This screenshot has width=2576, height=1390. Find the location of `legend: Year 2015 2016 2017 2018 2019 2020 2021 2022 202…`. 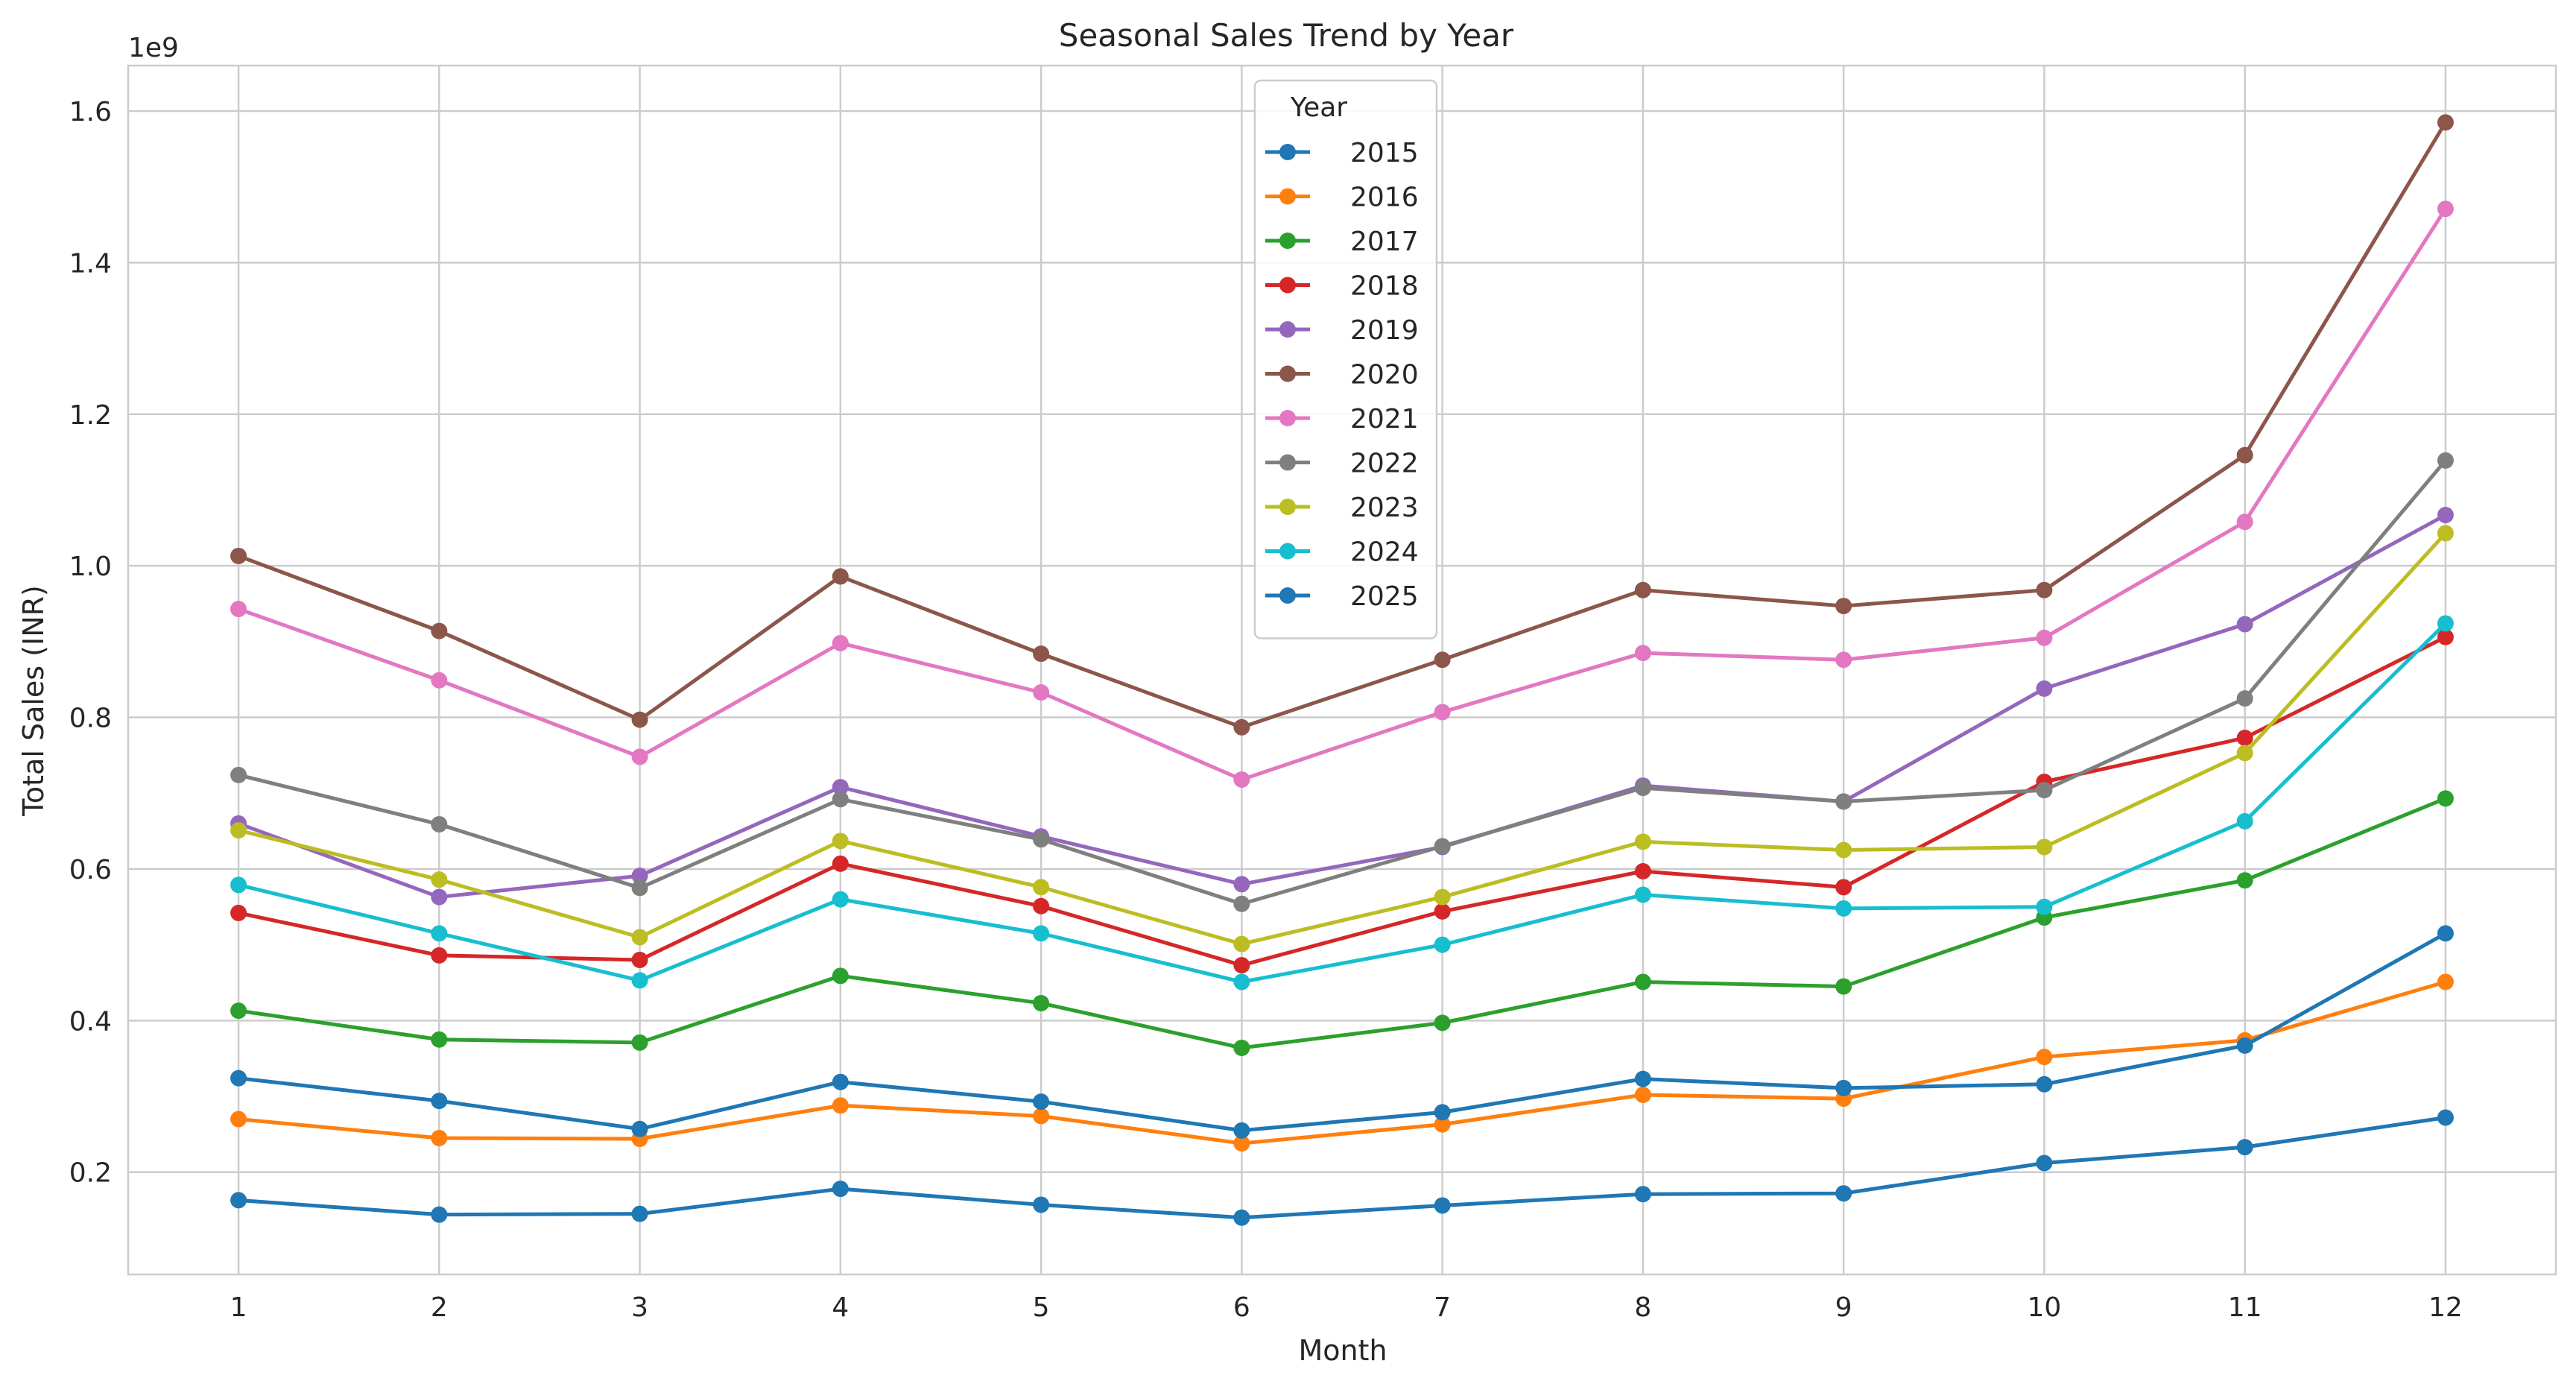

legend: Year 2015 2016 2017 2018 2019 2020 2021 2022 202… is located at coordinates (1345, 359).